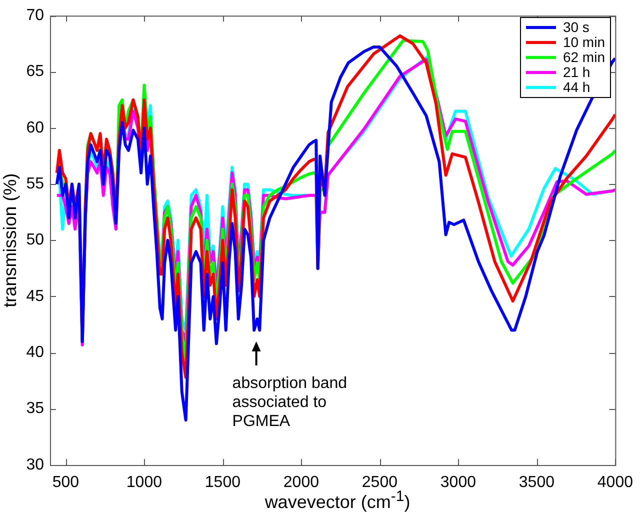 The width and height of the screenshot is (641, 515). What do you see at coordinates (458, 483) in the screenshot?
I see `x-tick-label: 3000` at bounding box center [458, 483].